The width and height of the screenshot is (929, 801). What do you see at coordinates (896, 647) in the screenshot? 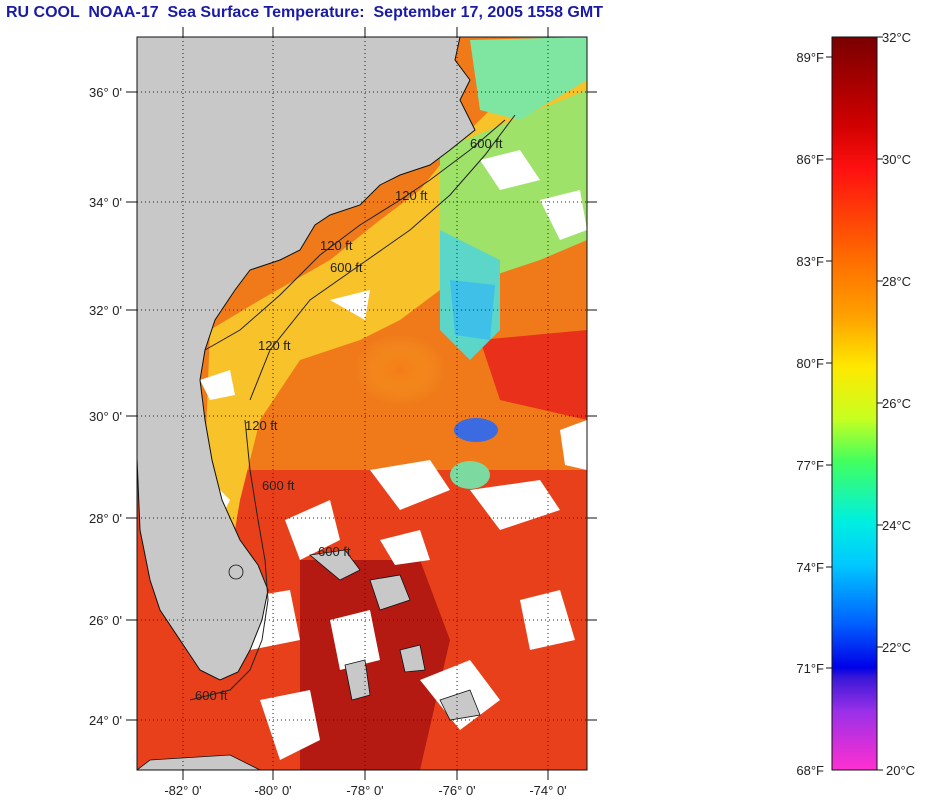
I see `celsius-label: 22°C` at bounding box center [896, 647].